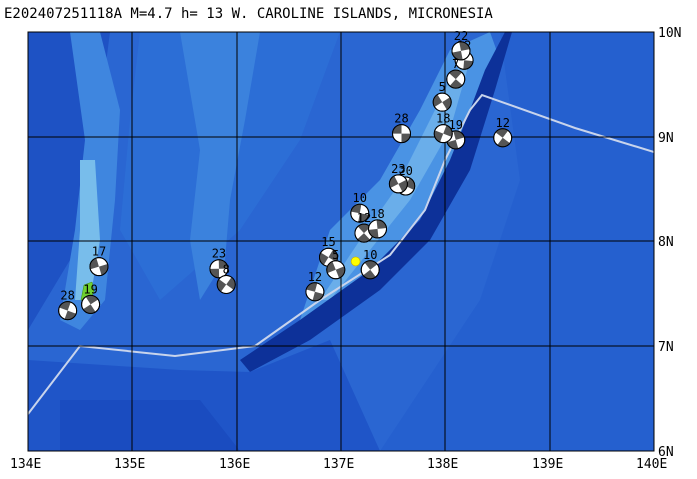 This screenshot has height=479, width=697. What do you see at coordinates (666, 452) in the screenshot?
I see `lat-label: 6N` at bounding box center [666, 452].